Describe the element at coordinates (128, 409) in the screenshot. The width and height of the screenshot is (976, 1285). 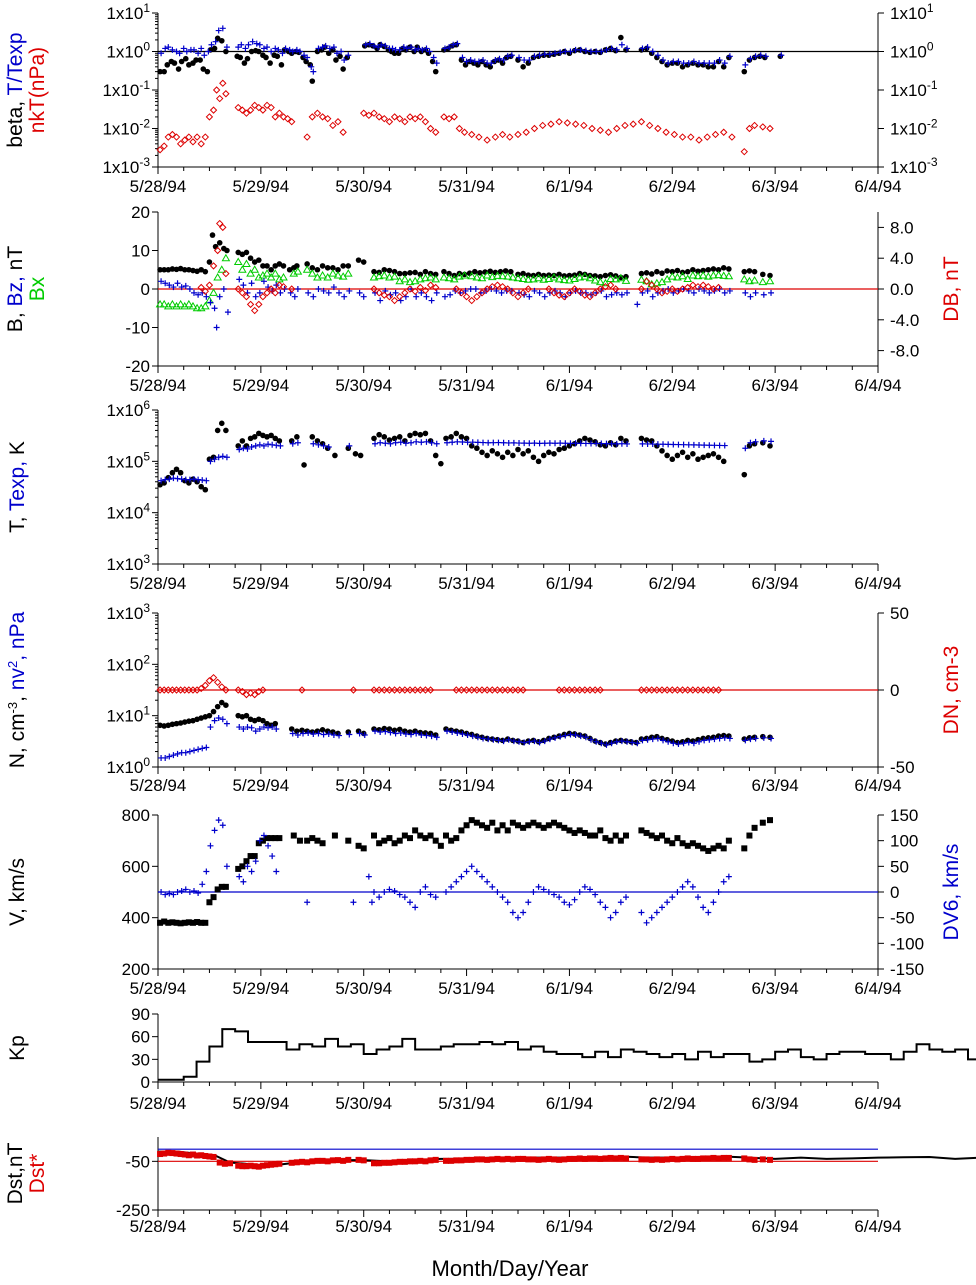
I see `y-tick-label: 1x10⁶` at that location.